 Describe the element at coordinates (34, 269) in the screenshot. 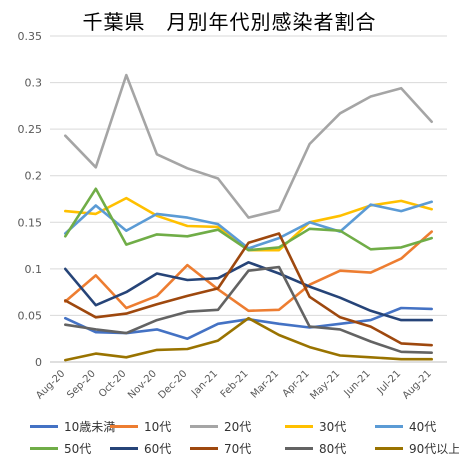

I see `y-tick-label: 0.1` at that location.